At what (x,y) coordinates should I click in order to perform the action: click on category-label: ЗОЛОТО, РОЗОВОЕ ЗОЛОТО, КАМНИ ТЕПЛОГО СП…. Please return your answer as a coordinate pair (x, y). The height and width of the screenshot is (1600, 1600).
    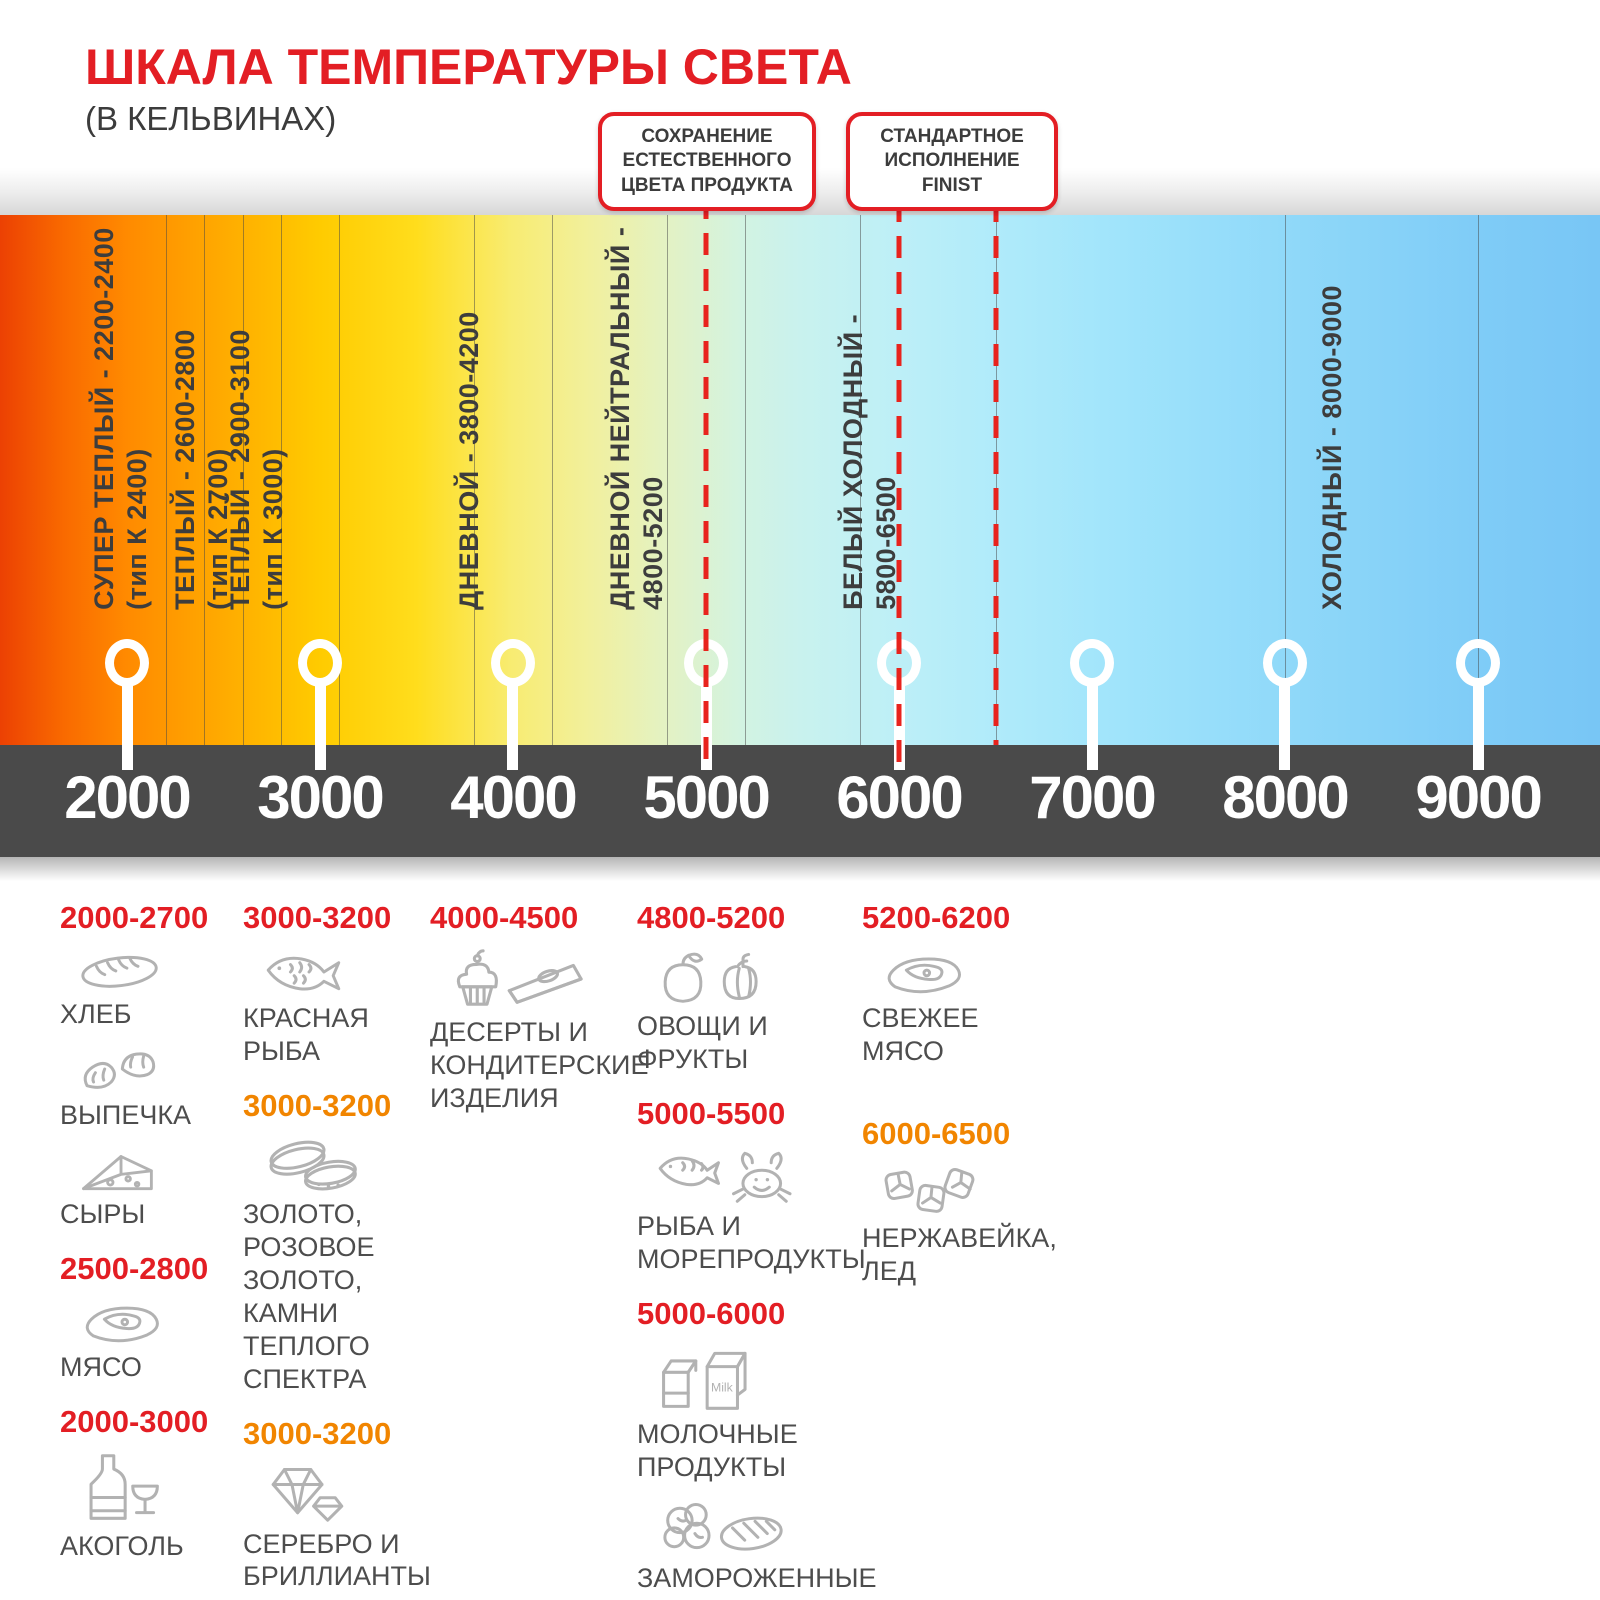
    Looking at the image, I should click on (309, 1296).